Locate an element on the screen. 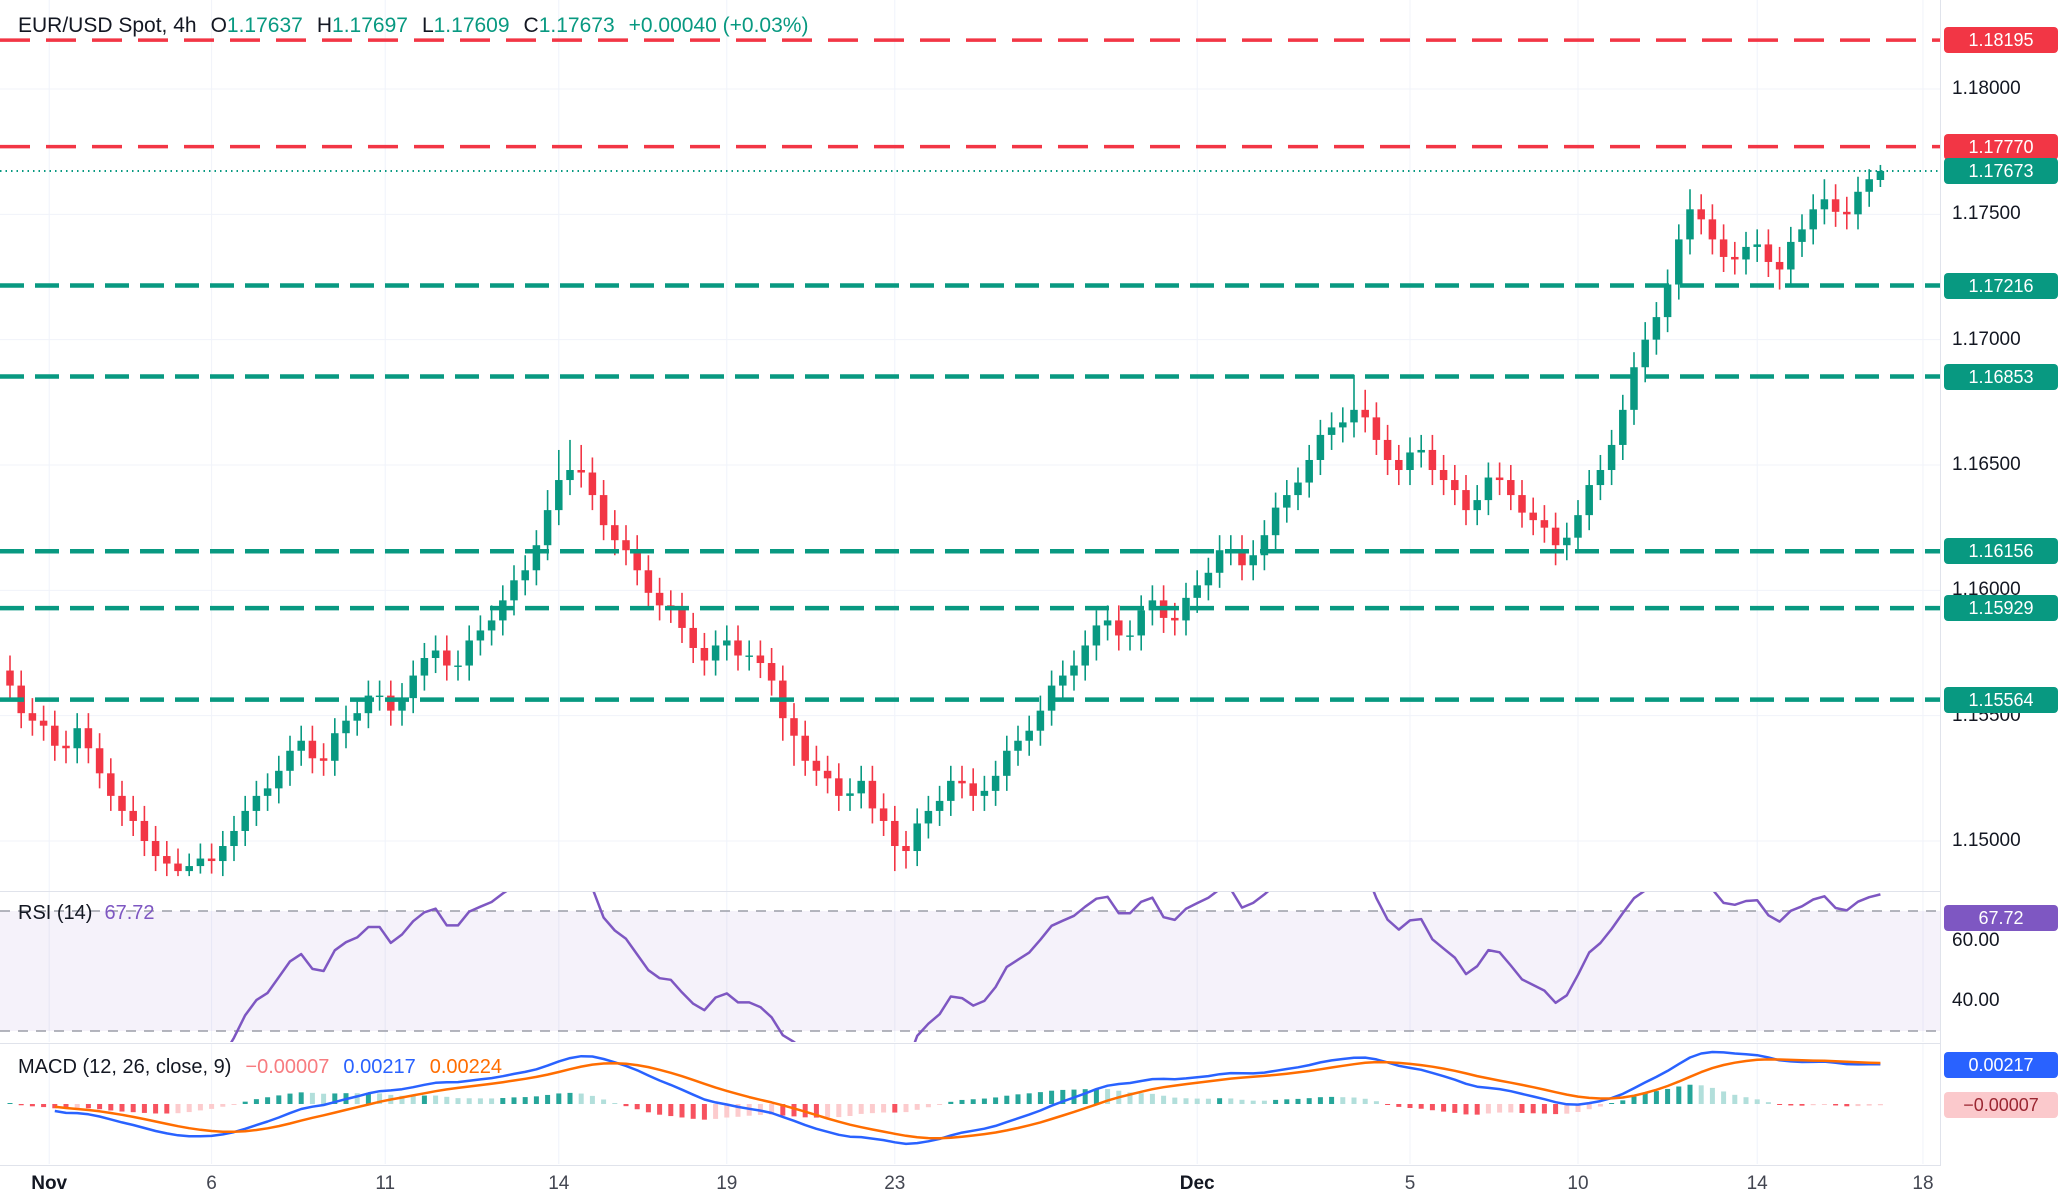 The image size is (2064, 1202). low-value: 1.17609 is located at coordinates (471, 25).